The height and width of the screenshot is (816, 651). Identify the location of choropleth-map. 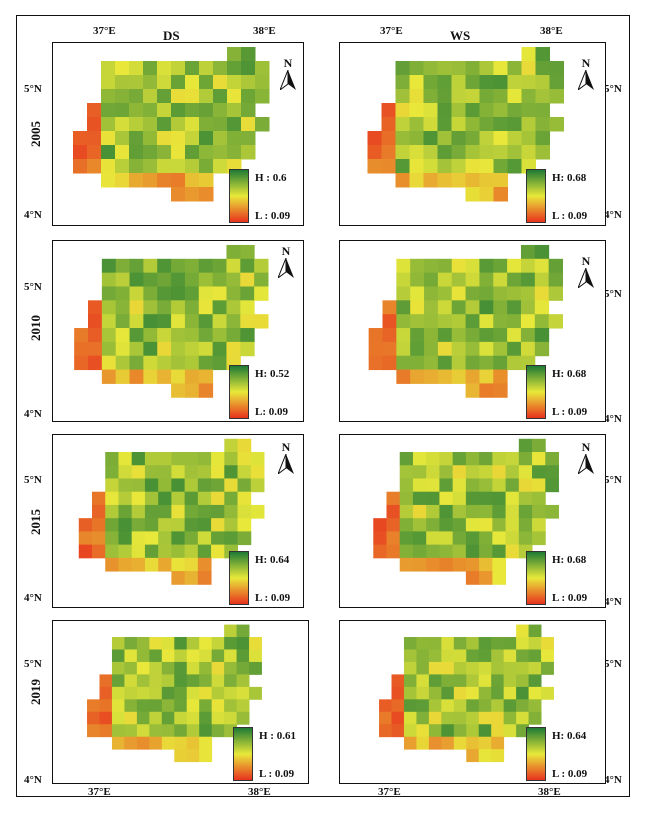
(466, 693).